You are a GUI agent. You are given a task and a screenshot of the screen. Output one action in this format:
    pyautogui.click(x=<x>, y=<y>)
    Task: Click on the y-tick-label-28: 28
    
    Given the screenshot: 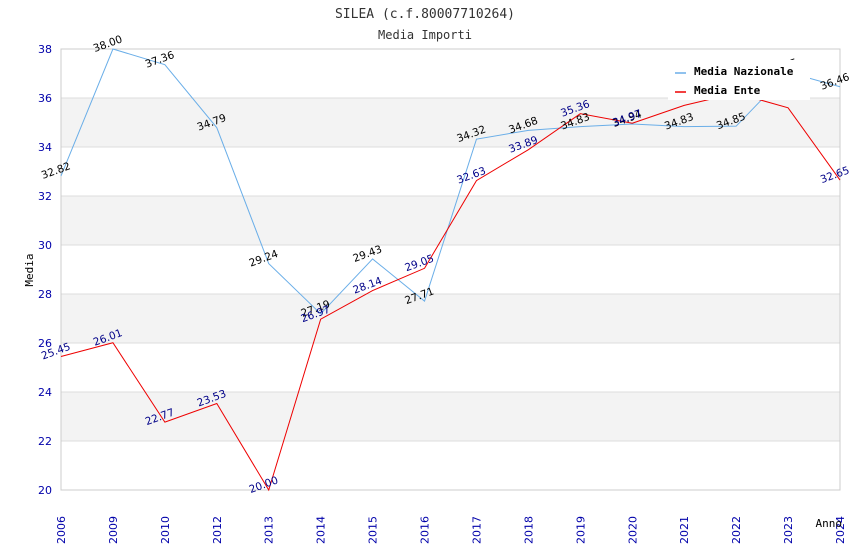 What is the action you would take?
    pyautogui.click(x=45, y=294)
    